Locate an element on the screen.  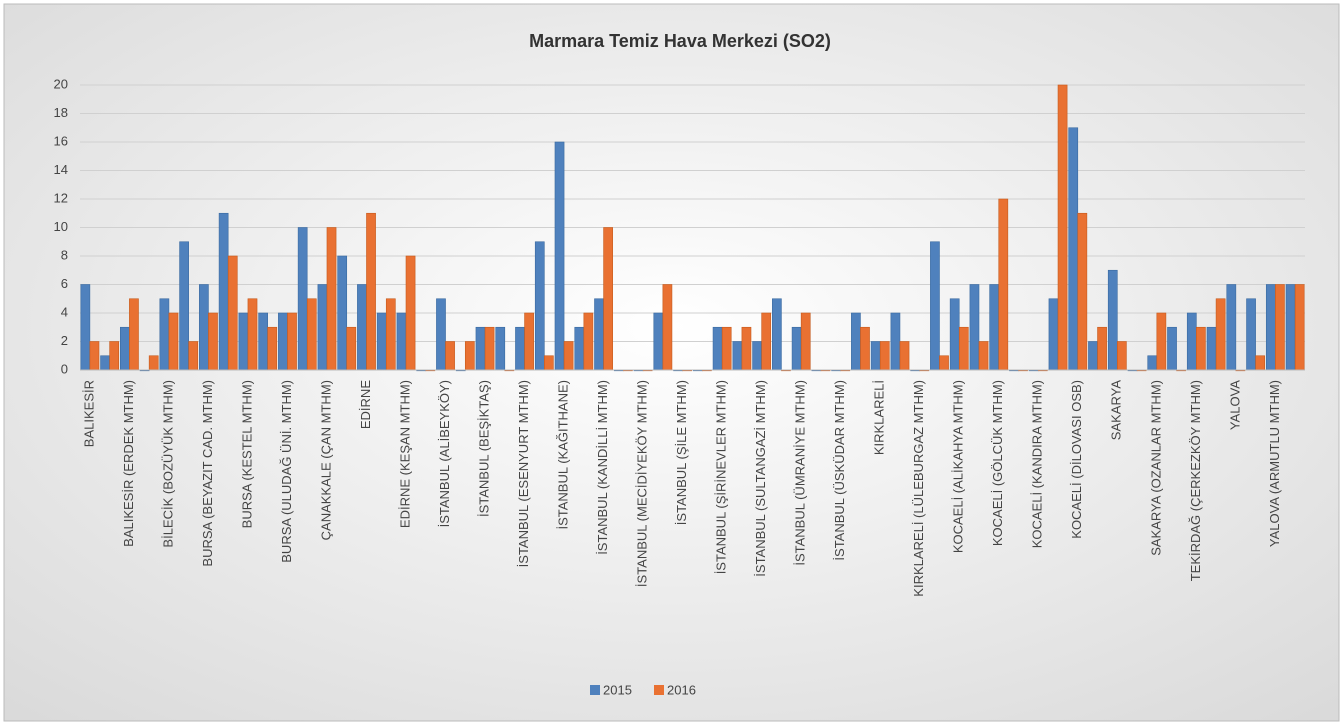
y-tick-label: 8 is located at coordinates (64, 254).